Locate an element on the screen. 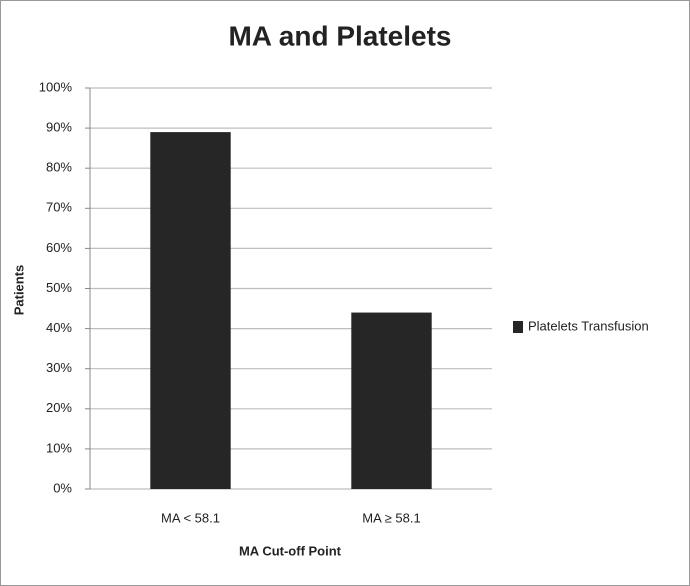  y-tick-label: 0% is located at coordinates (62, 487).